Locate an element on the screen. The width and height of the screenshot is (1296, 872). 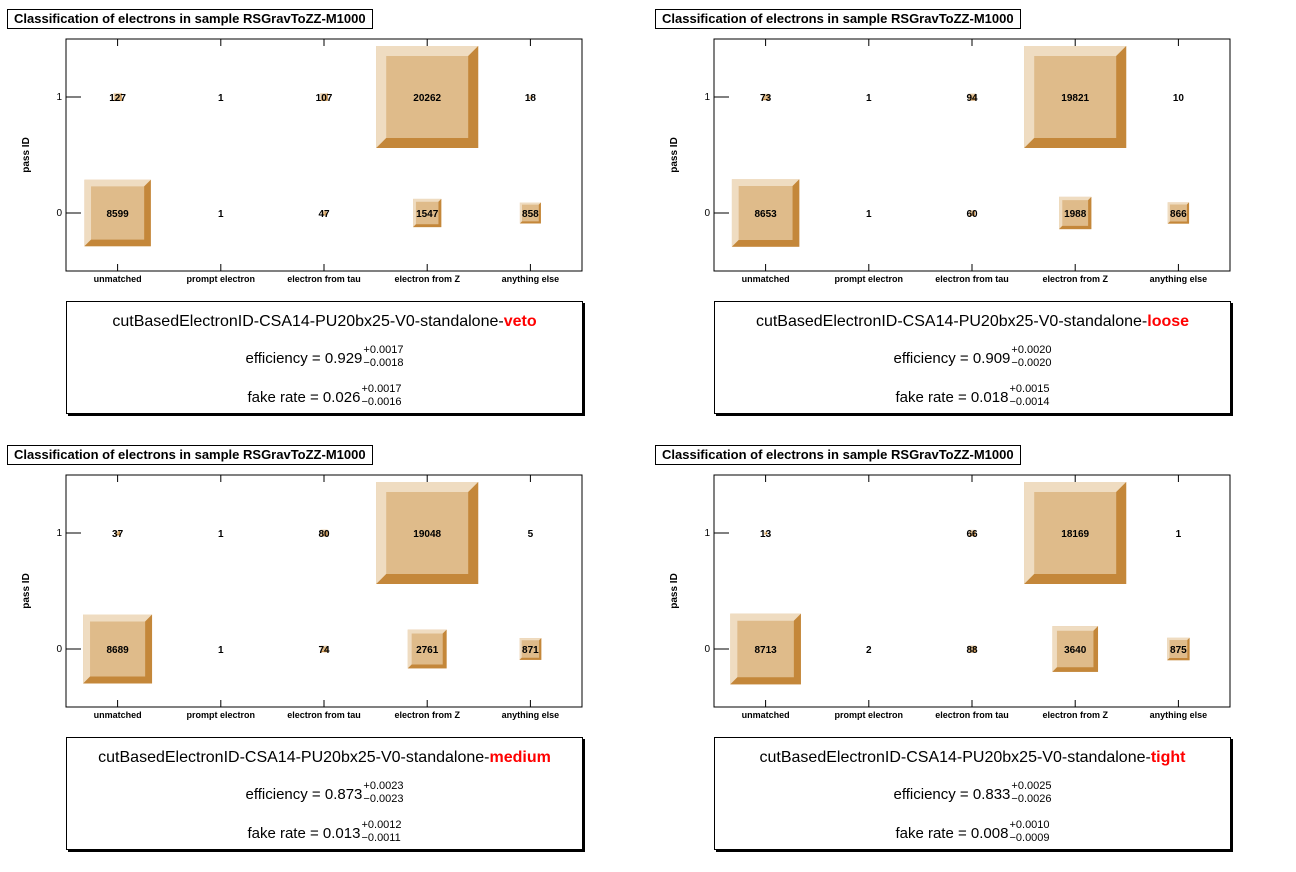
x-tick-label: electron from Z is located at coordinates (1075, 715).